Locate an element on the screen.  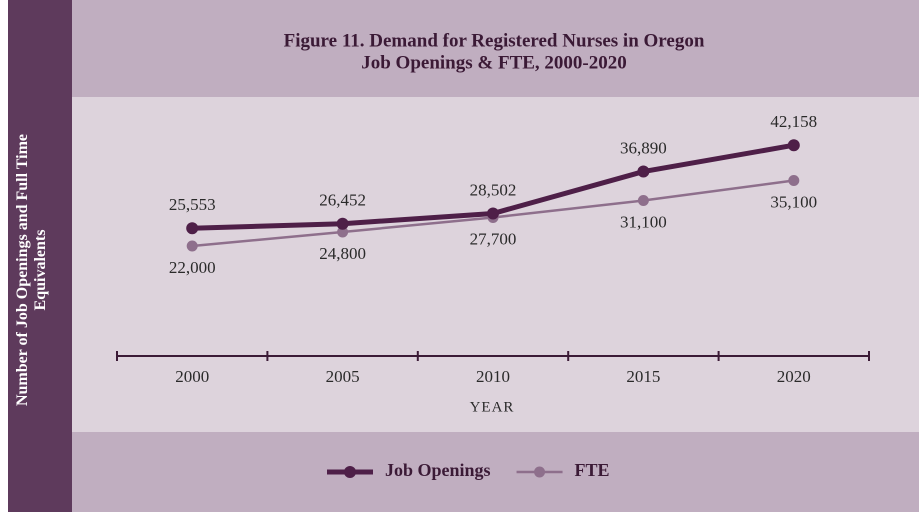
data-label: 27,700 is located at coordinates (493, 238).